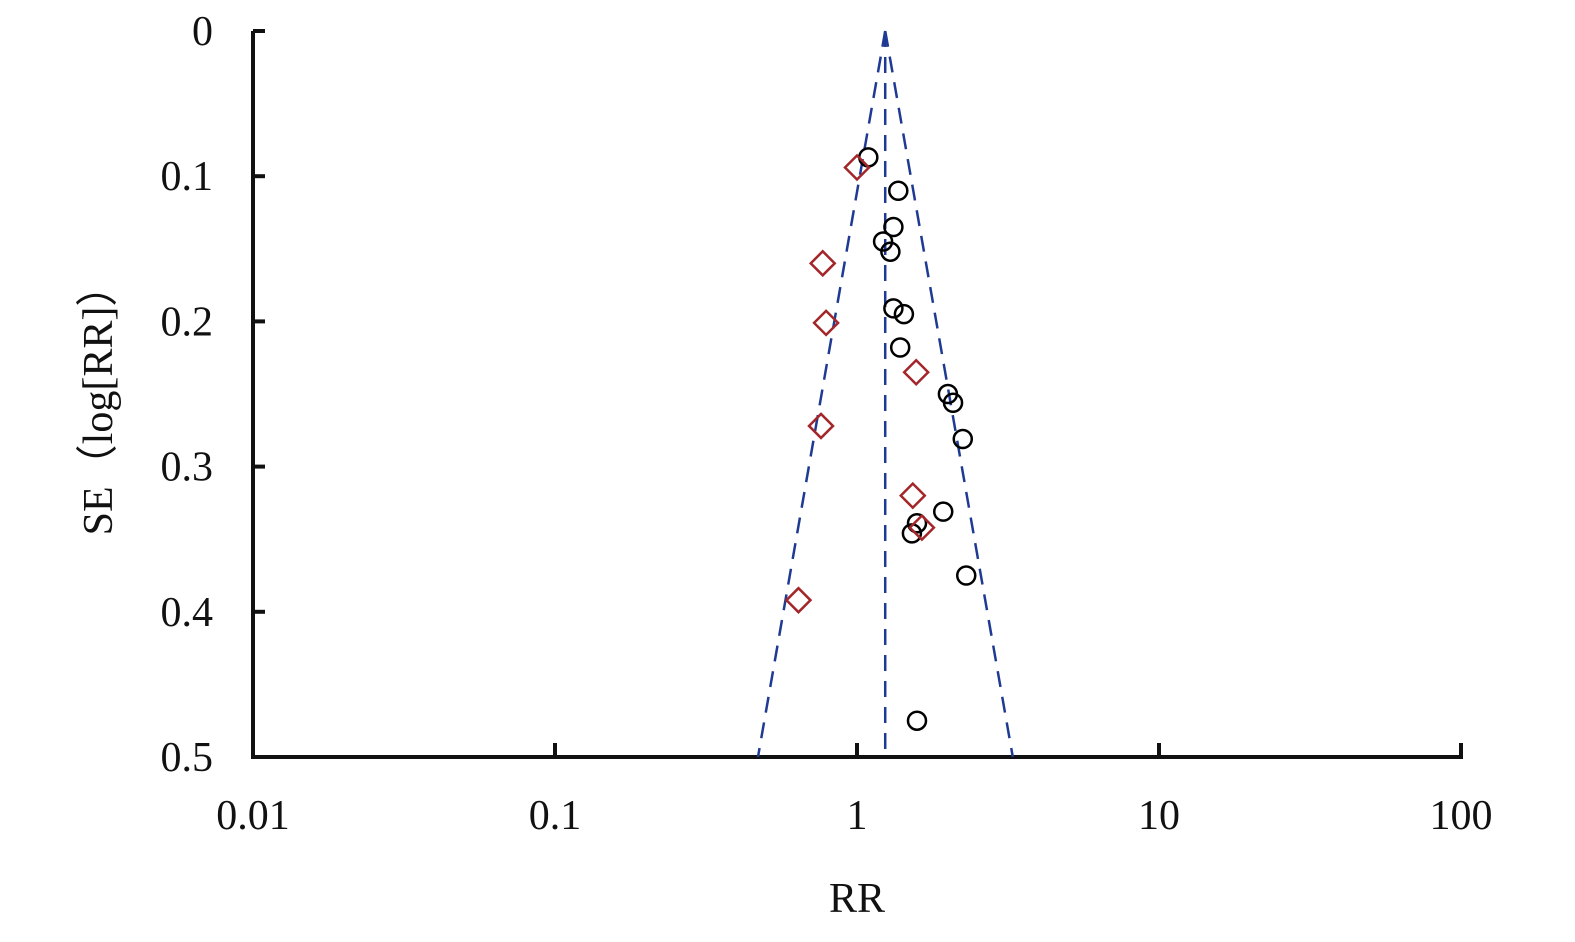 This screenshot has width=1575, height=942. Describe the element at coordinates (187, 468) in the screenshot. I see `y-tick-label: 0.3` at that location.